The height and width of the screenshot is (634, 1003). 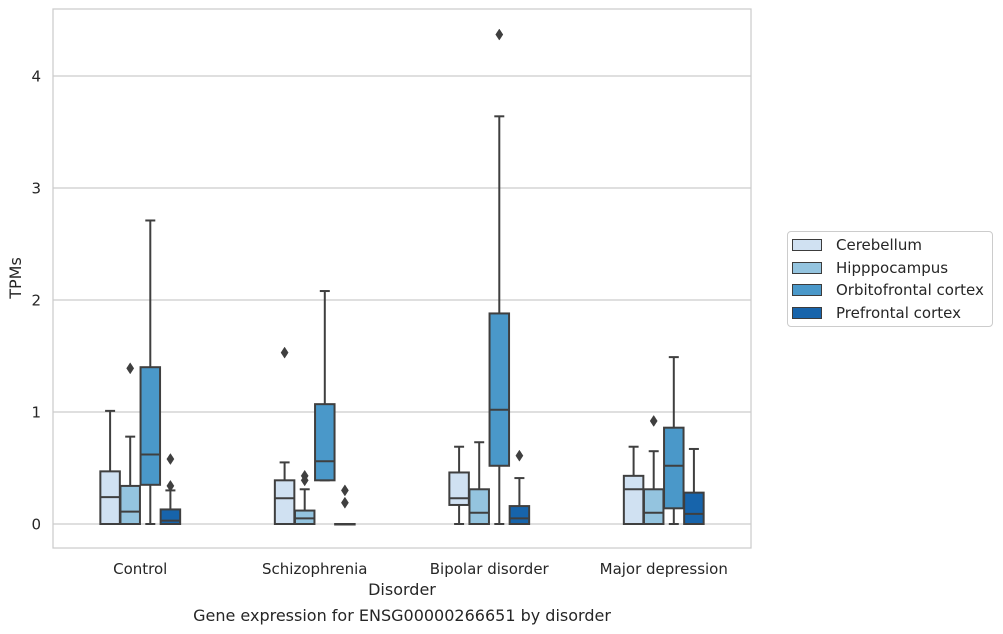 I want to click on legend-label: Prefrontal cortex, so click(x=898, y=312).